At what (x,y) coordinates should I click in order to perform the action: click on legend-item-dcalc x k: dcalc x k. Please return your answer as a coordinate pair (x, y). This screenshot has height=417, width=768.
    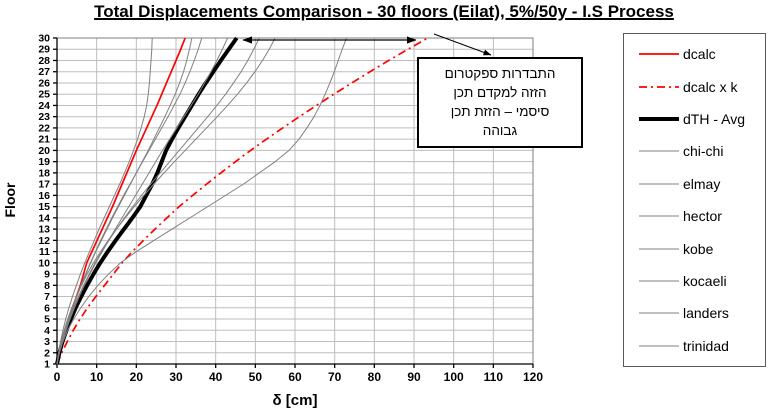
    Looking at the image, I should click on (700, 87).